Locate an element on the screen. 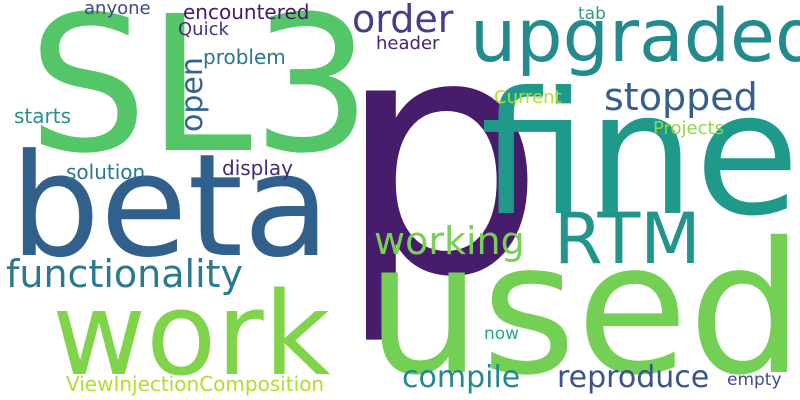 This screenshot has height=400, width=800. word-solution: solution is located at coordinates (106, 172).